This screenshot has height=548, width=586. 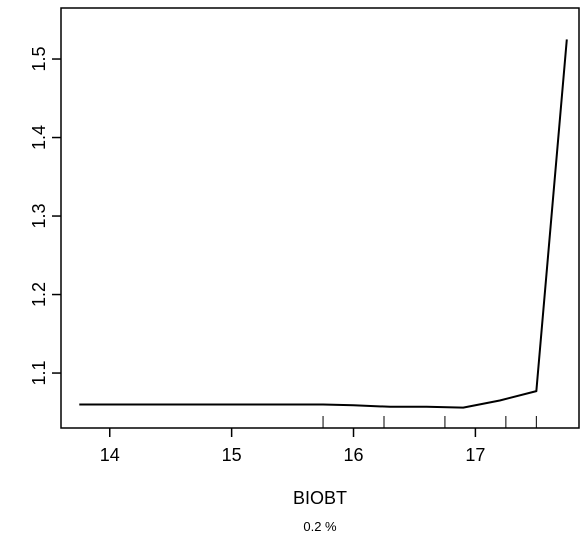 What do you see at coordinates (39, 294) in the screenshot?
I see `y-tick-label: 1.2` at bounding box center [39, 294].